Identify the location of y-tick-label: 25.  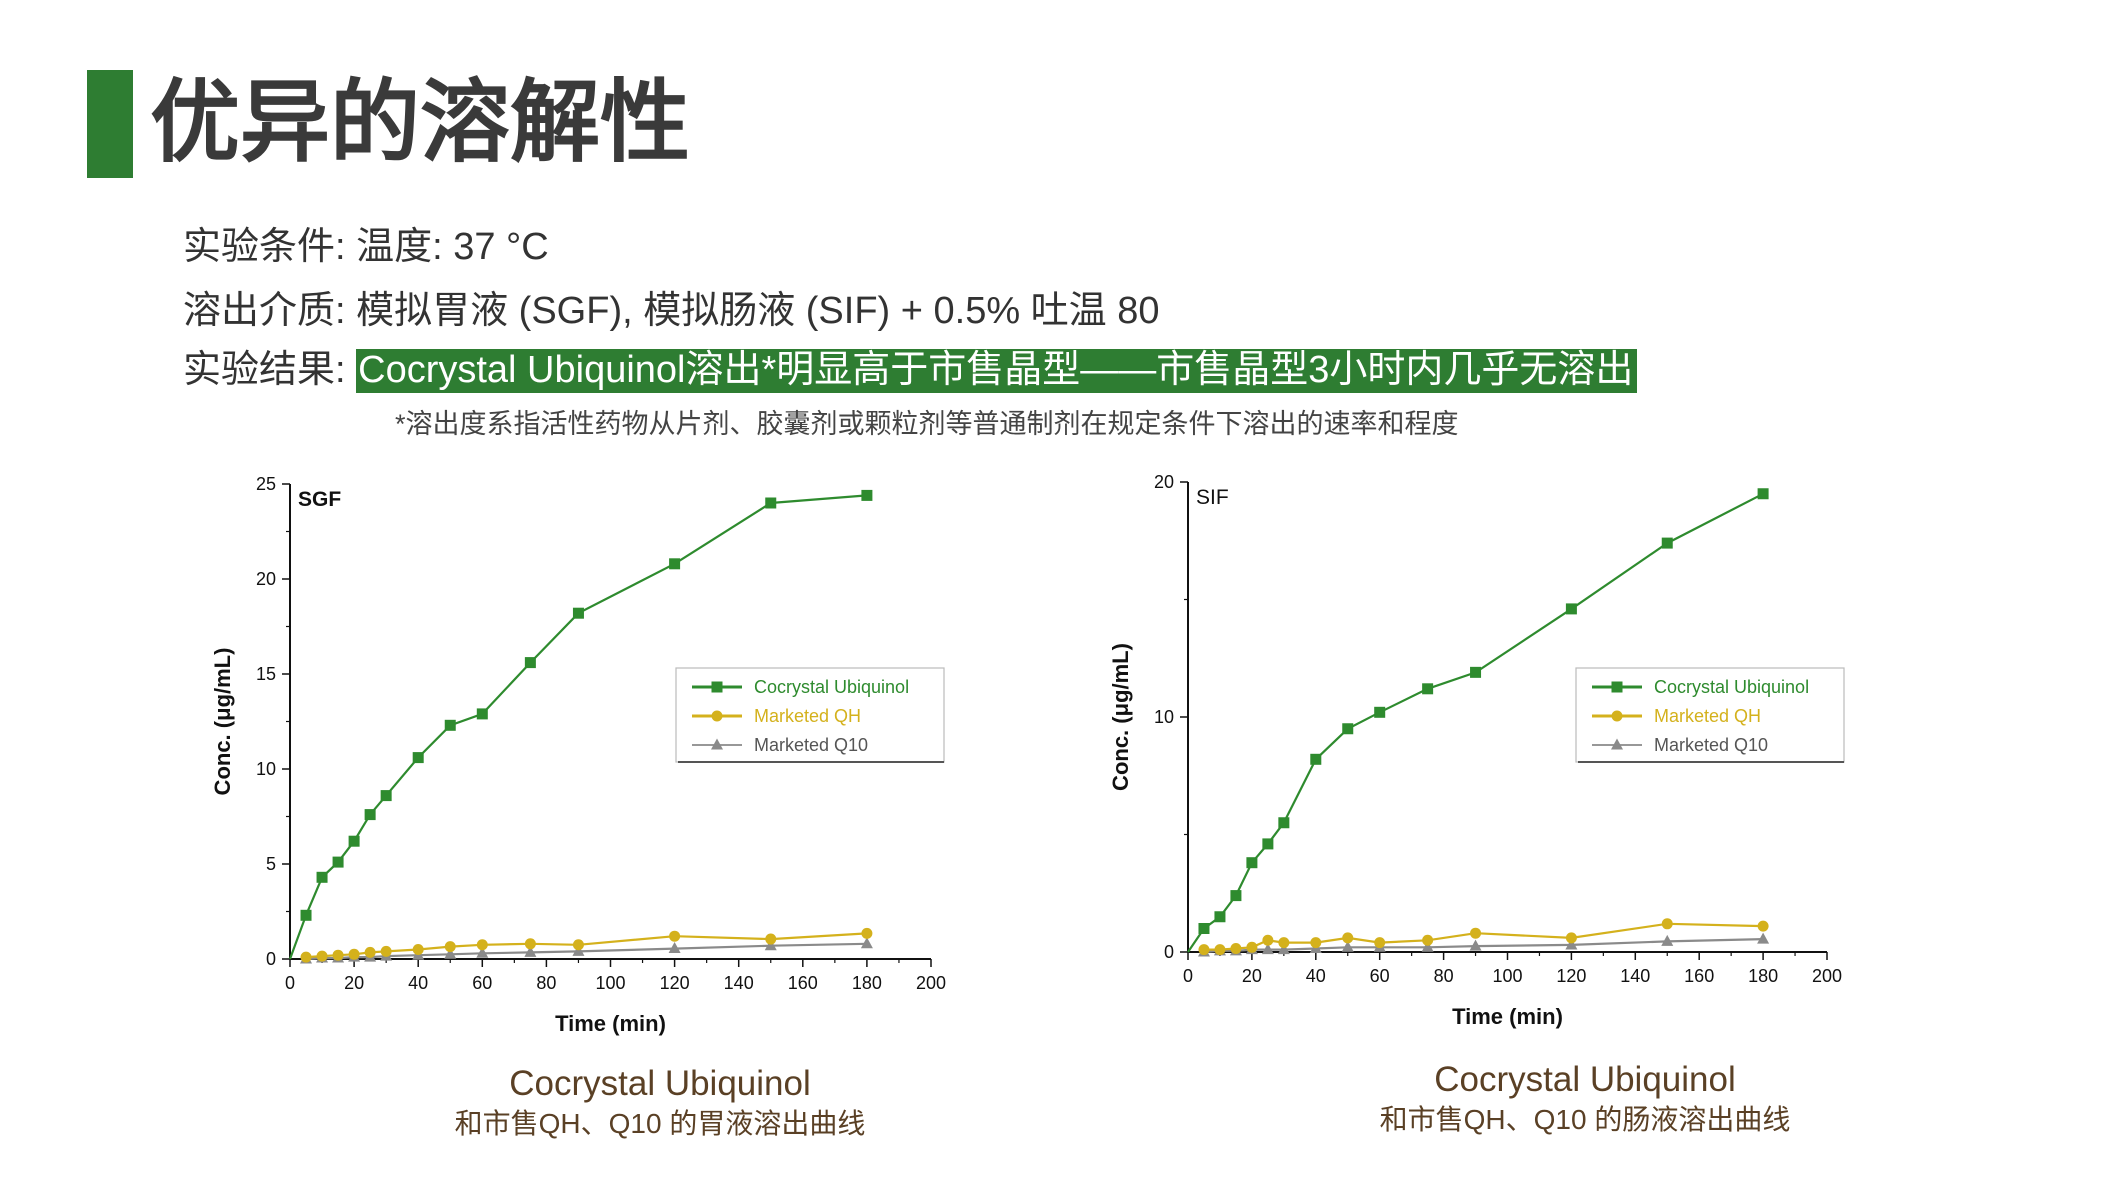
(266, 484).